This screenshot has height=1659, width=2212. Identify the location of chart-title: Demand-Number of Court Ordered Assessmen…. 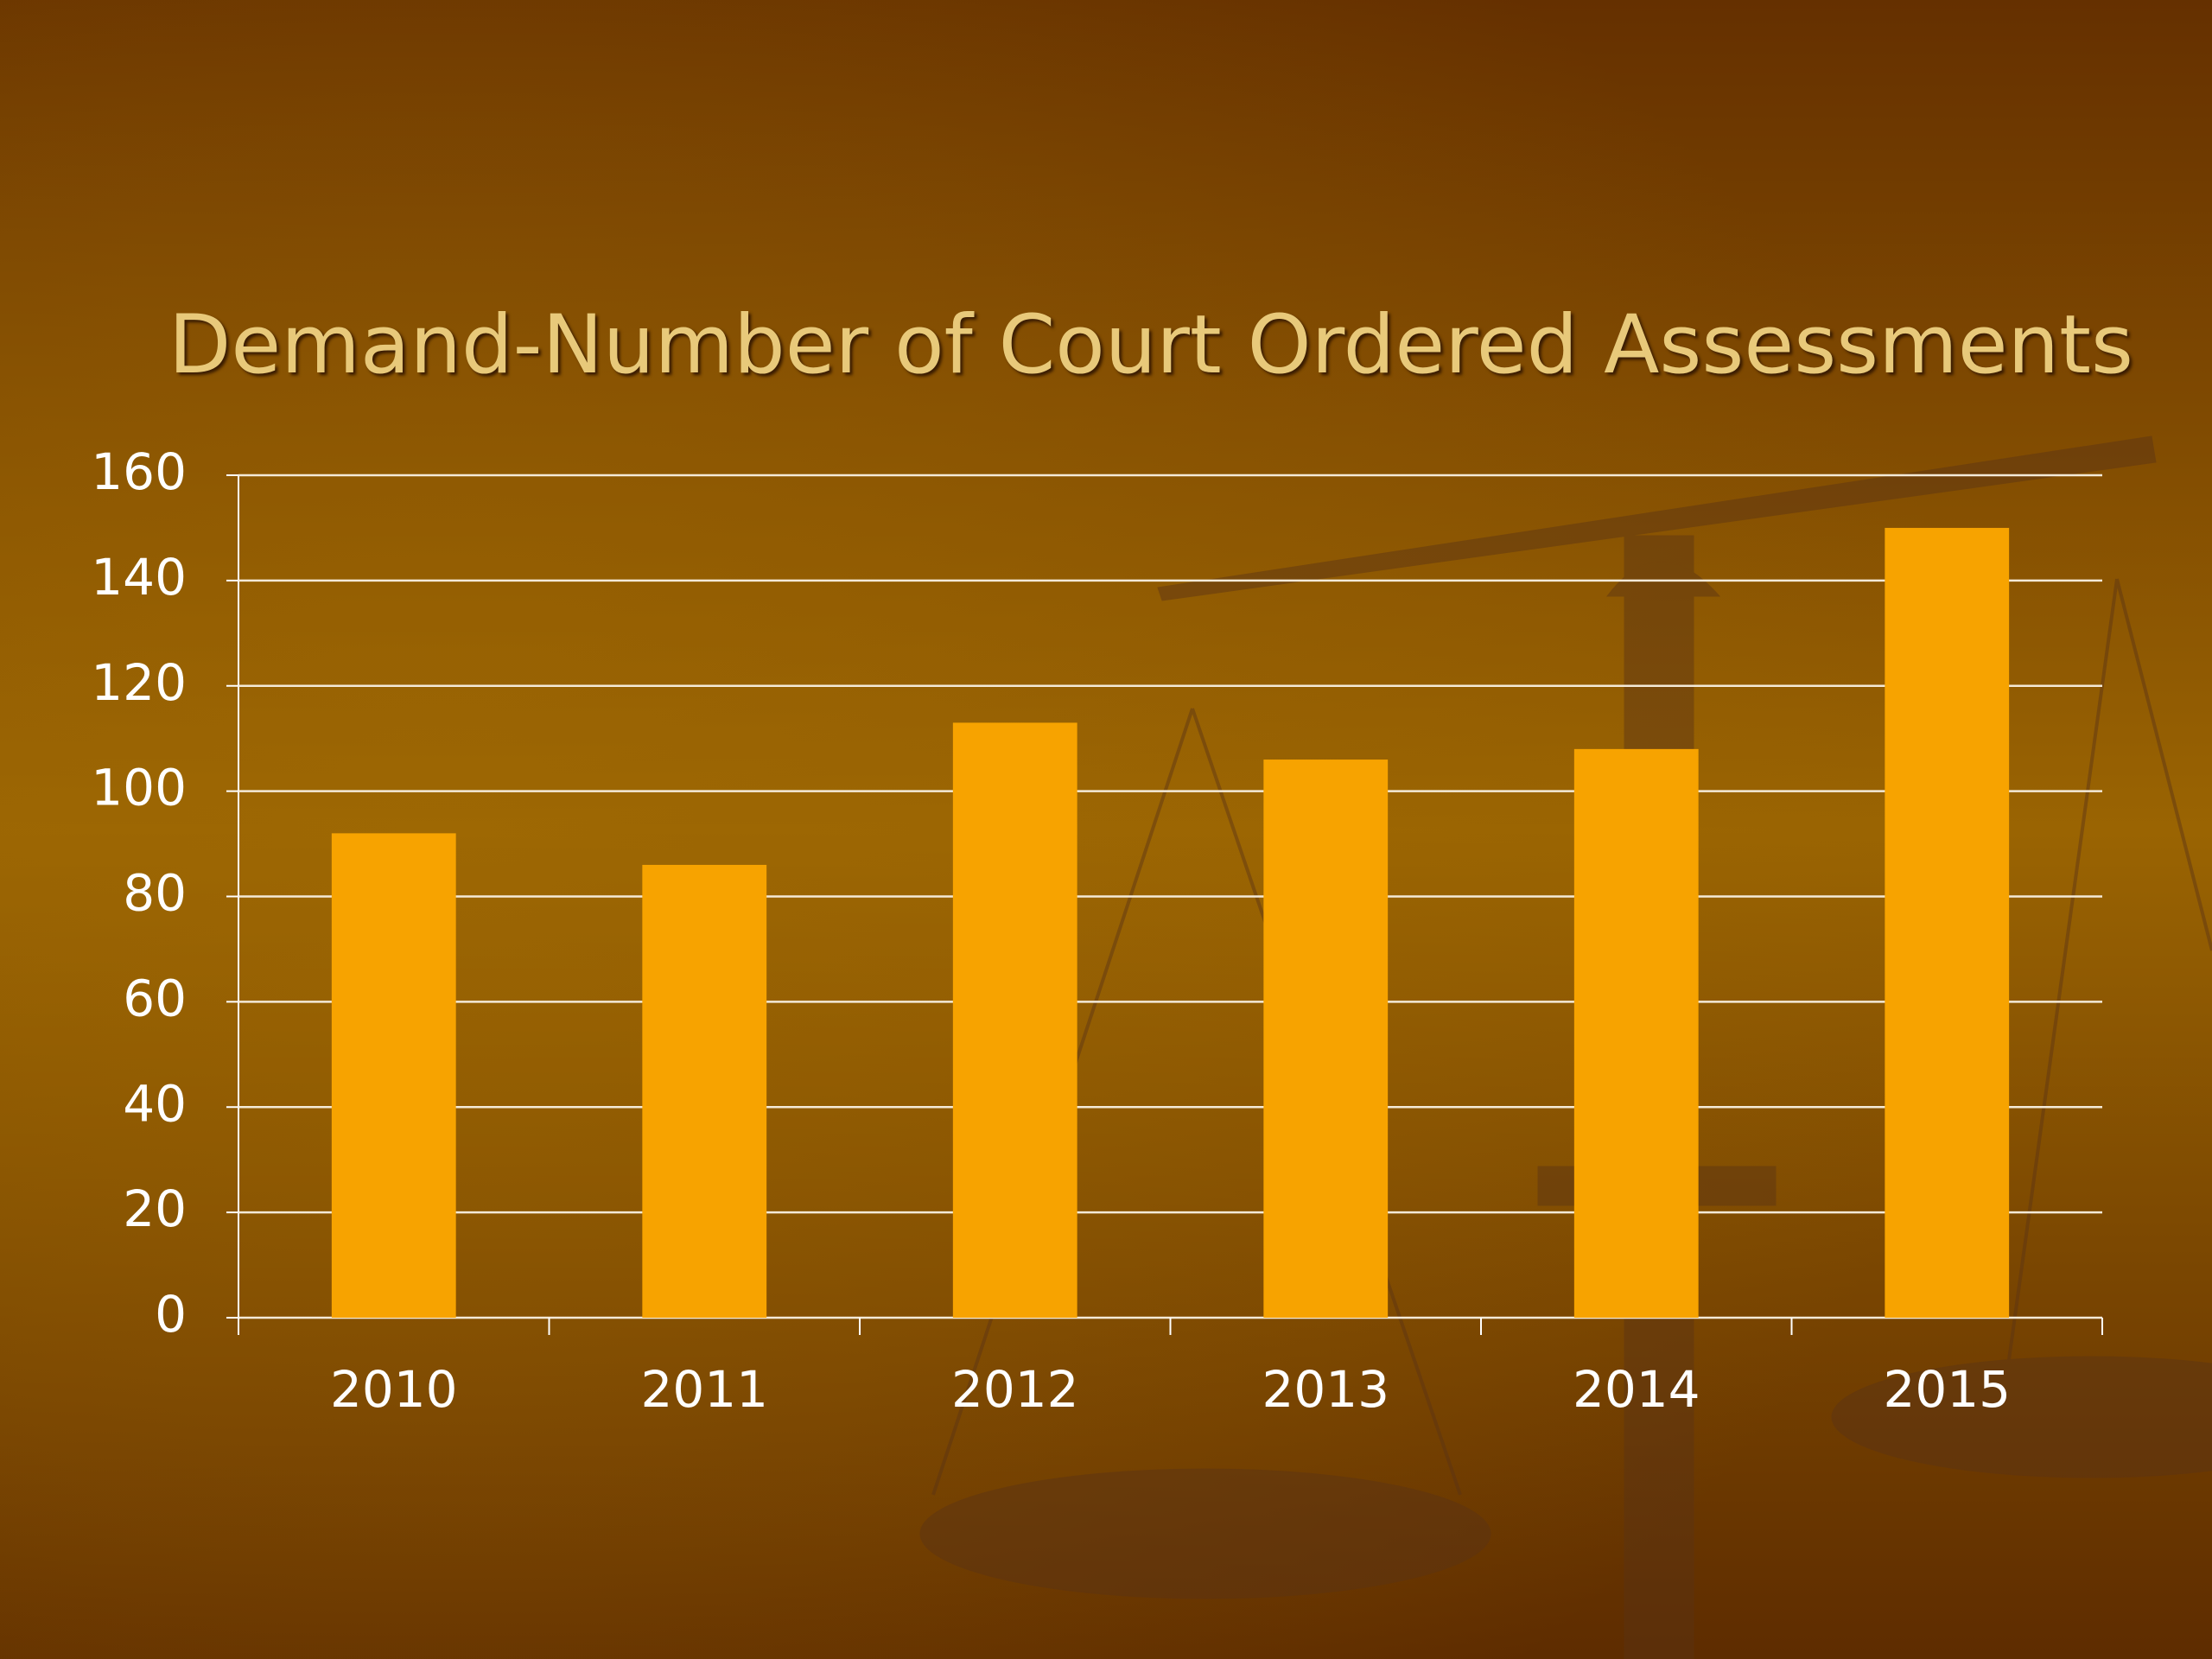
(1150, 345).